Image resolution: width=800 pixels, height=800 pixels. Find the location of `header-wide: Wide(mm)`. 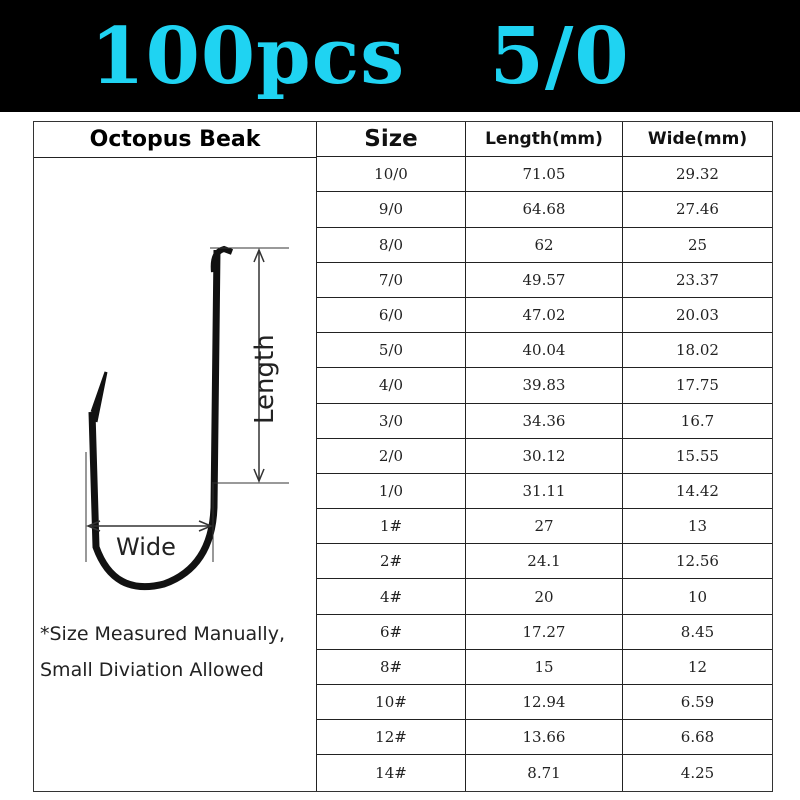

header-wide: Wide(mm) is located at coordinates (697, 139).